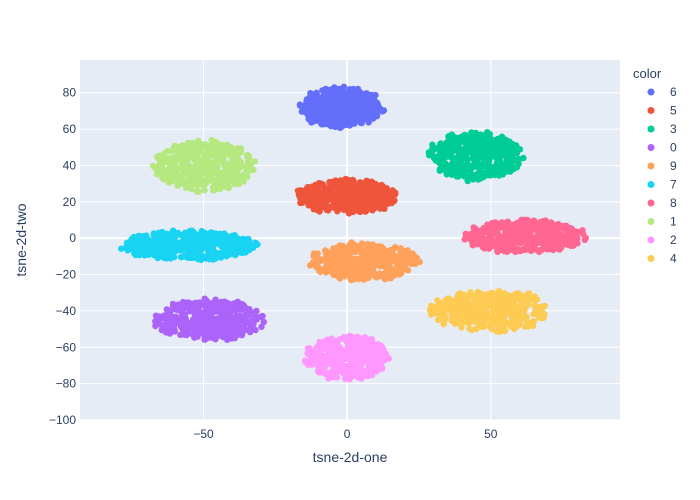 This screenshot has height=500, width=700. I want to click on legend-item-8: 8, so click(662, 203).